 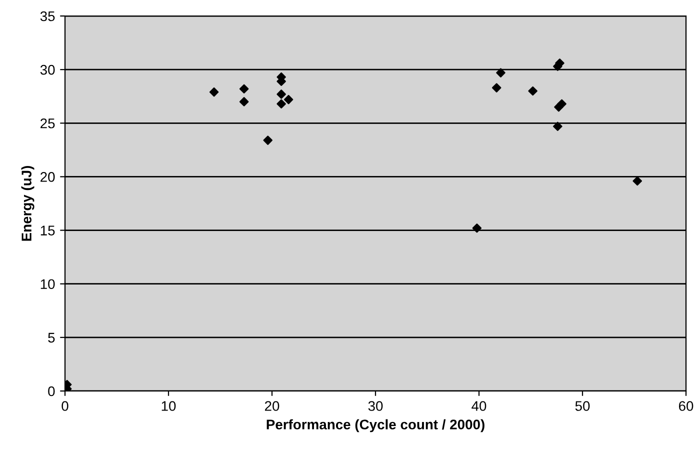 I want to click on x-tick-label: 0, so click(x=65, y=406).